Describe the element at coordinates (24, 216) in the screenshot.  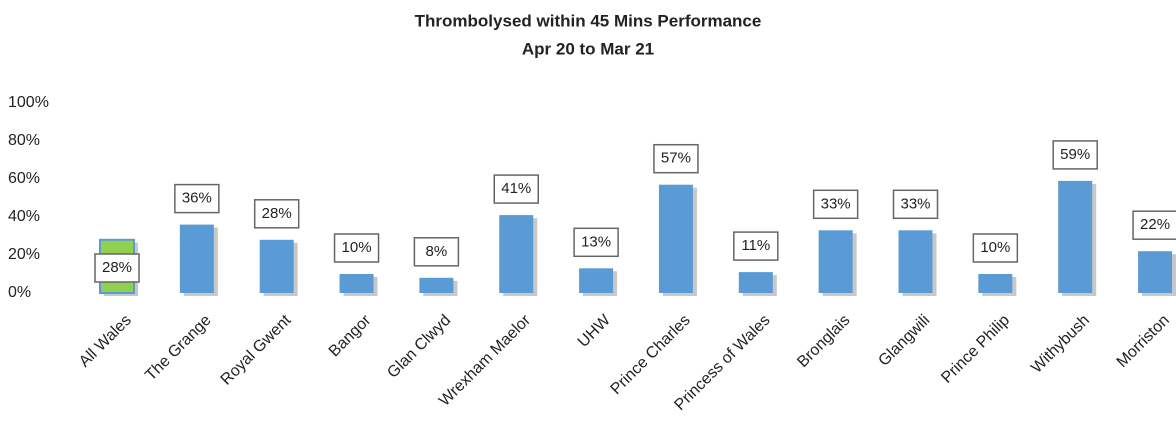
I see `y-tick-label: 40%` at that location.